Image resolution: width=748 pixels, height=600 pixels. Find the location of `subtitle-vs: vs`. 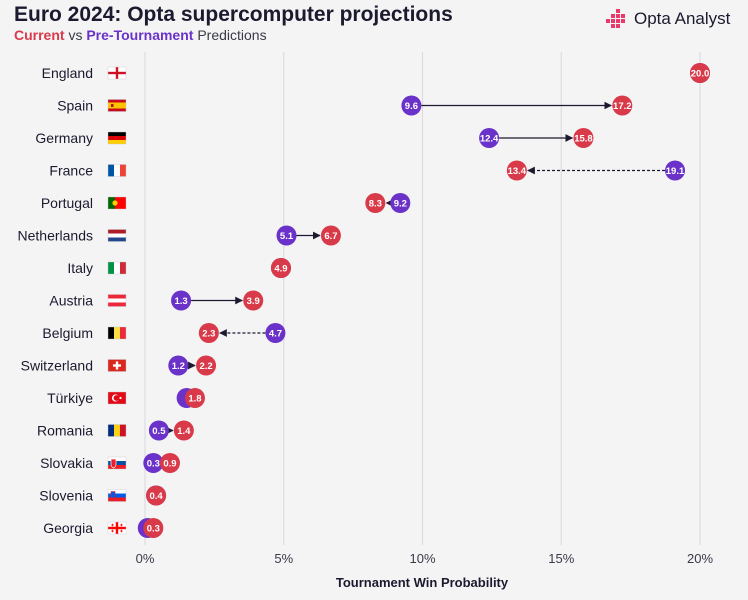

subtitle-vs: vs is located at coordinates (75, 35).